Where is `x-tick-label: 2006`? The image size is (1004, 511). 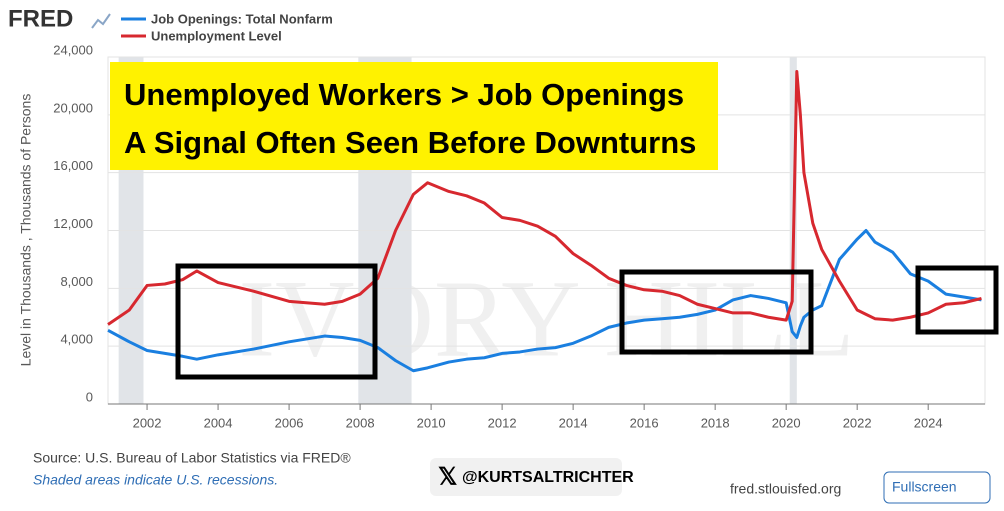 x-tick-label: 2006 is located at coordinates (289, 422).